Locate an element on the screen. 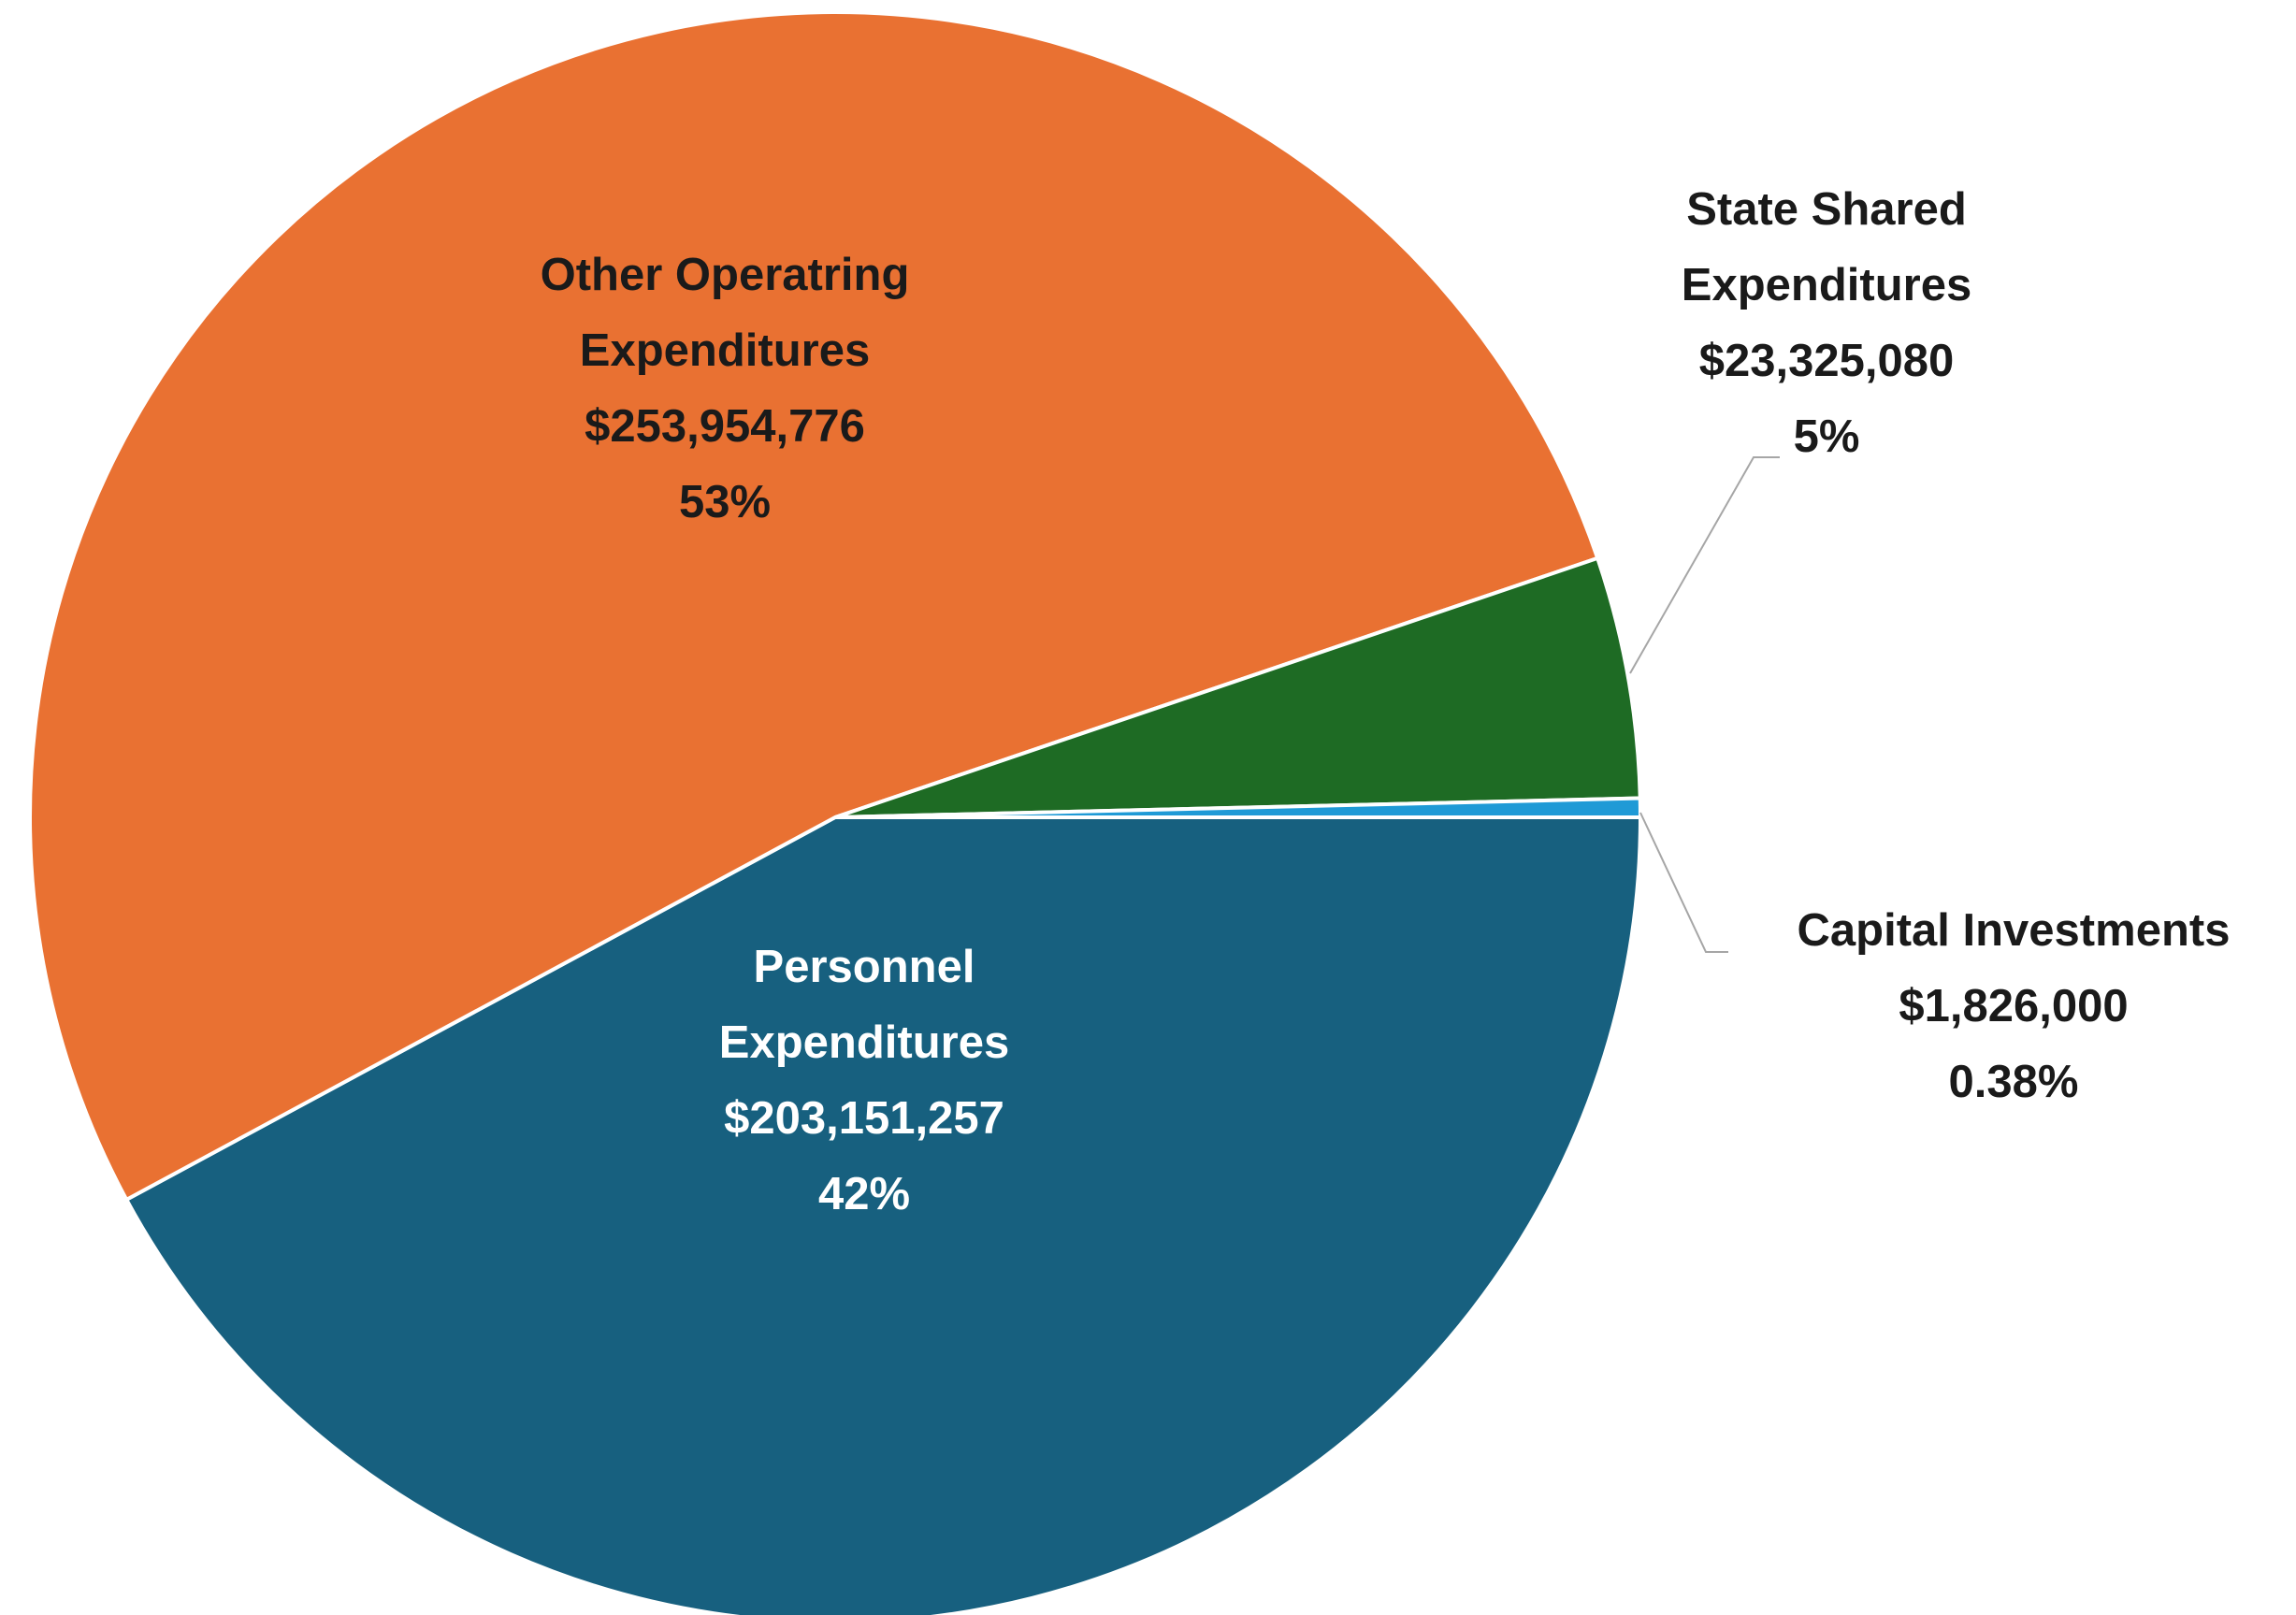 This screenshot has width=2296, height=1615. slice-value-label: $203,151,257 is located at coordinates (864, 1119).